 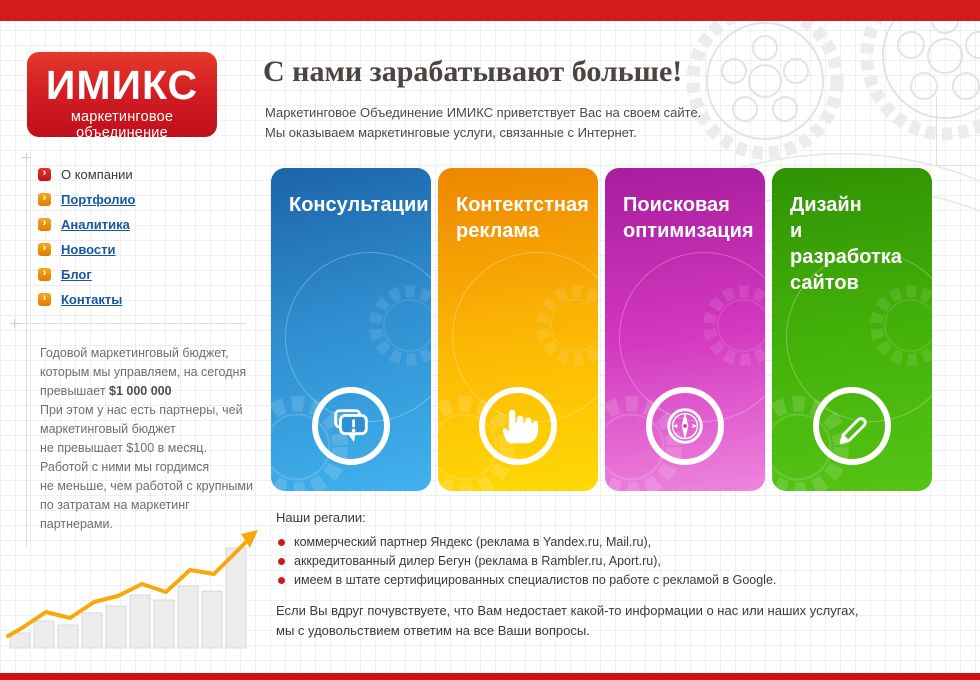 I want to click on sidebar-item-portfolio: › Портфолио, so click(x=86, y=199).